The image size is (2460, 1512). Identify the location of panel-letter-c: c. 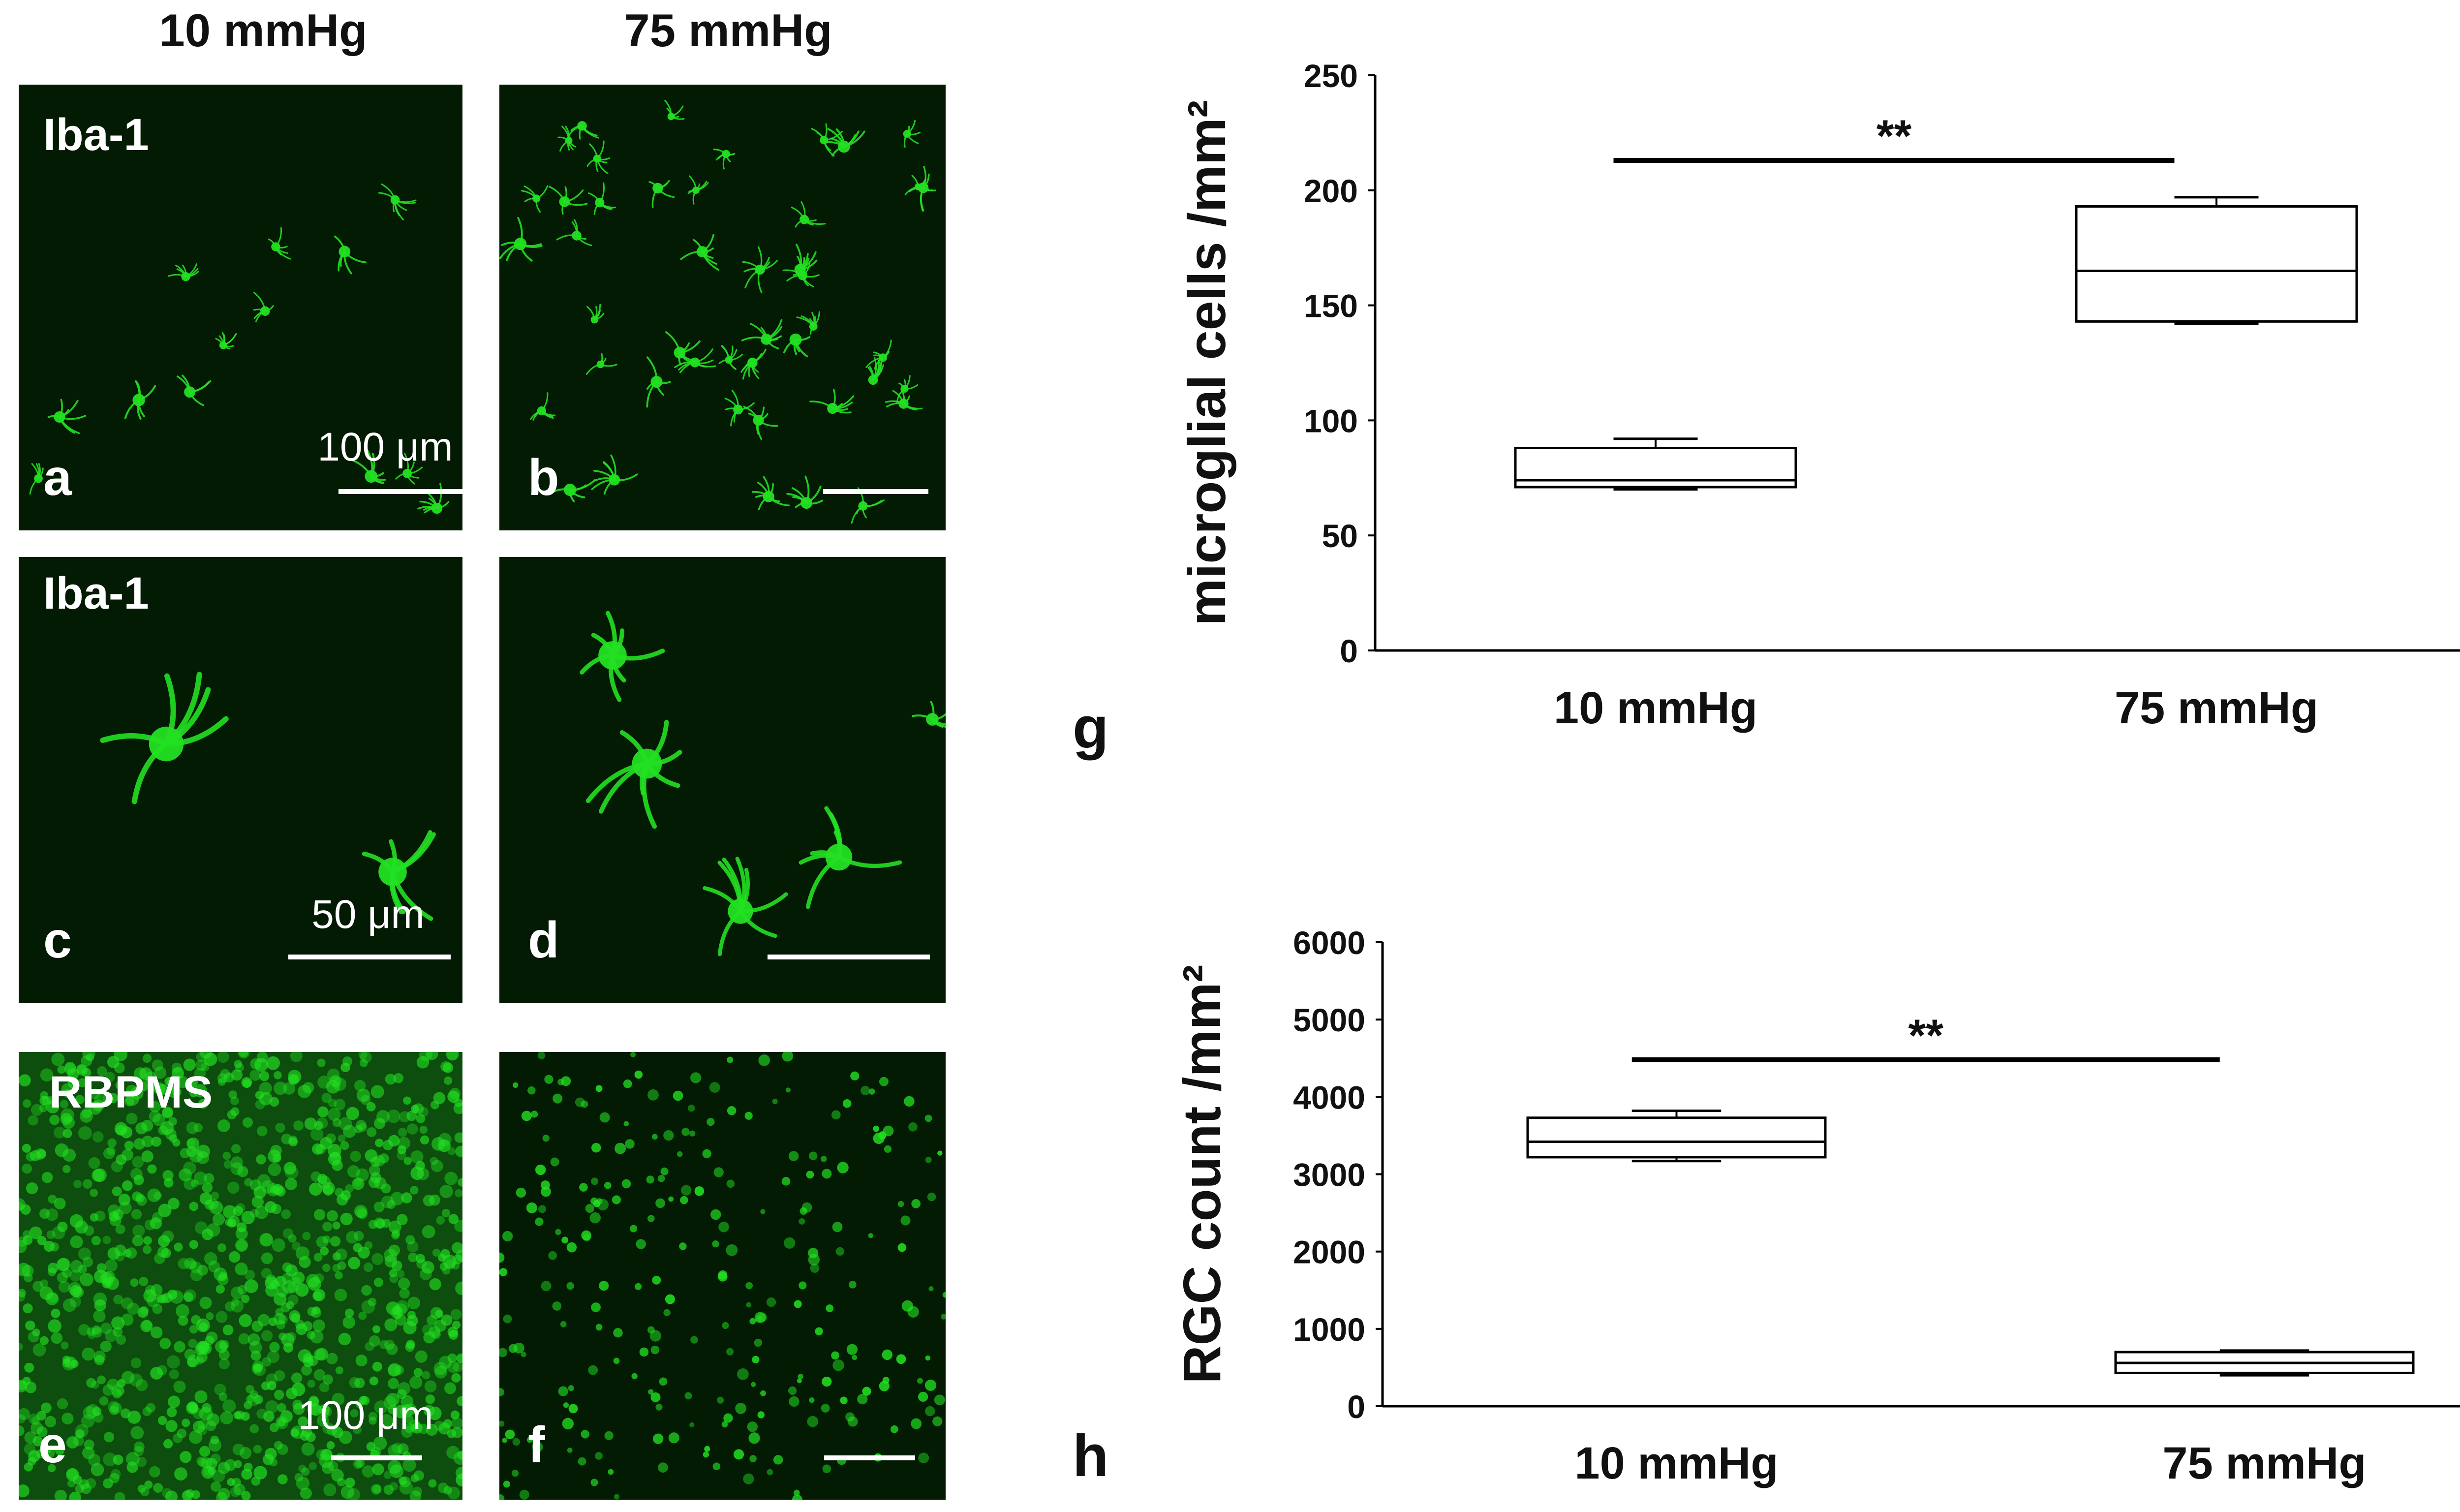
(57, 940).